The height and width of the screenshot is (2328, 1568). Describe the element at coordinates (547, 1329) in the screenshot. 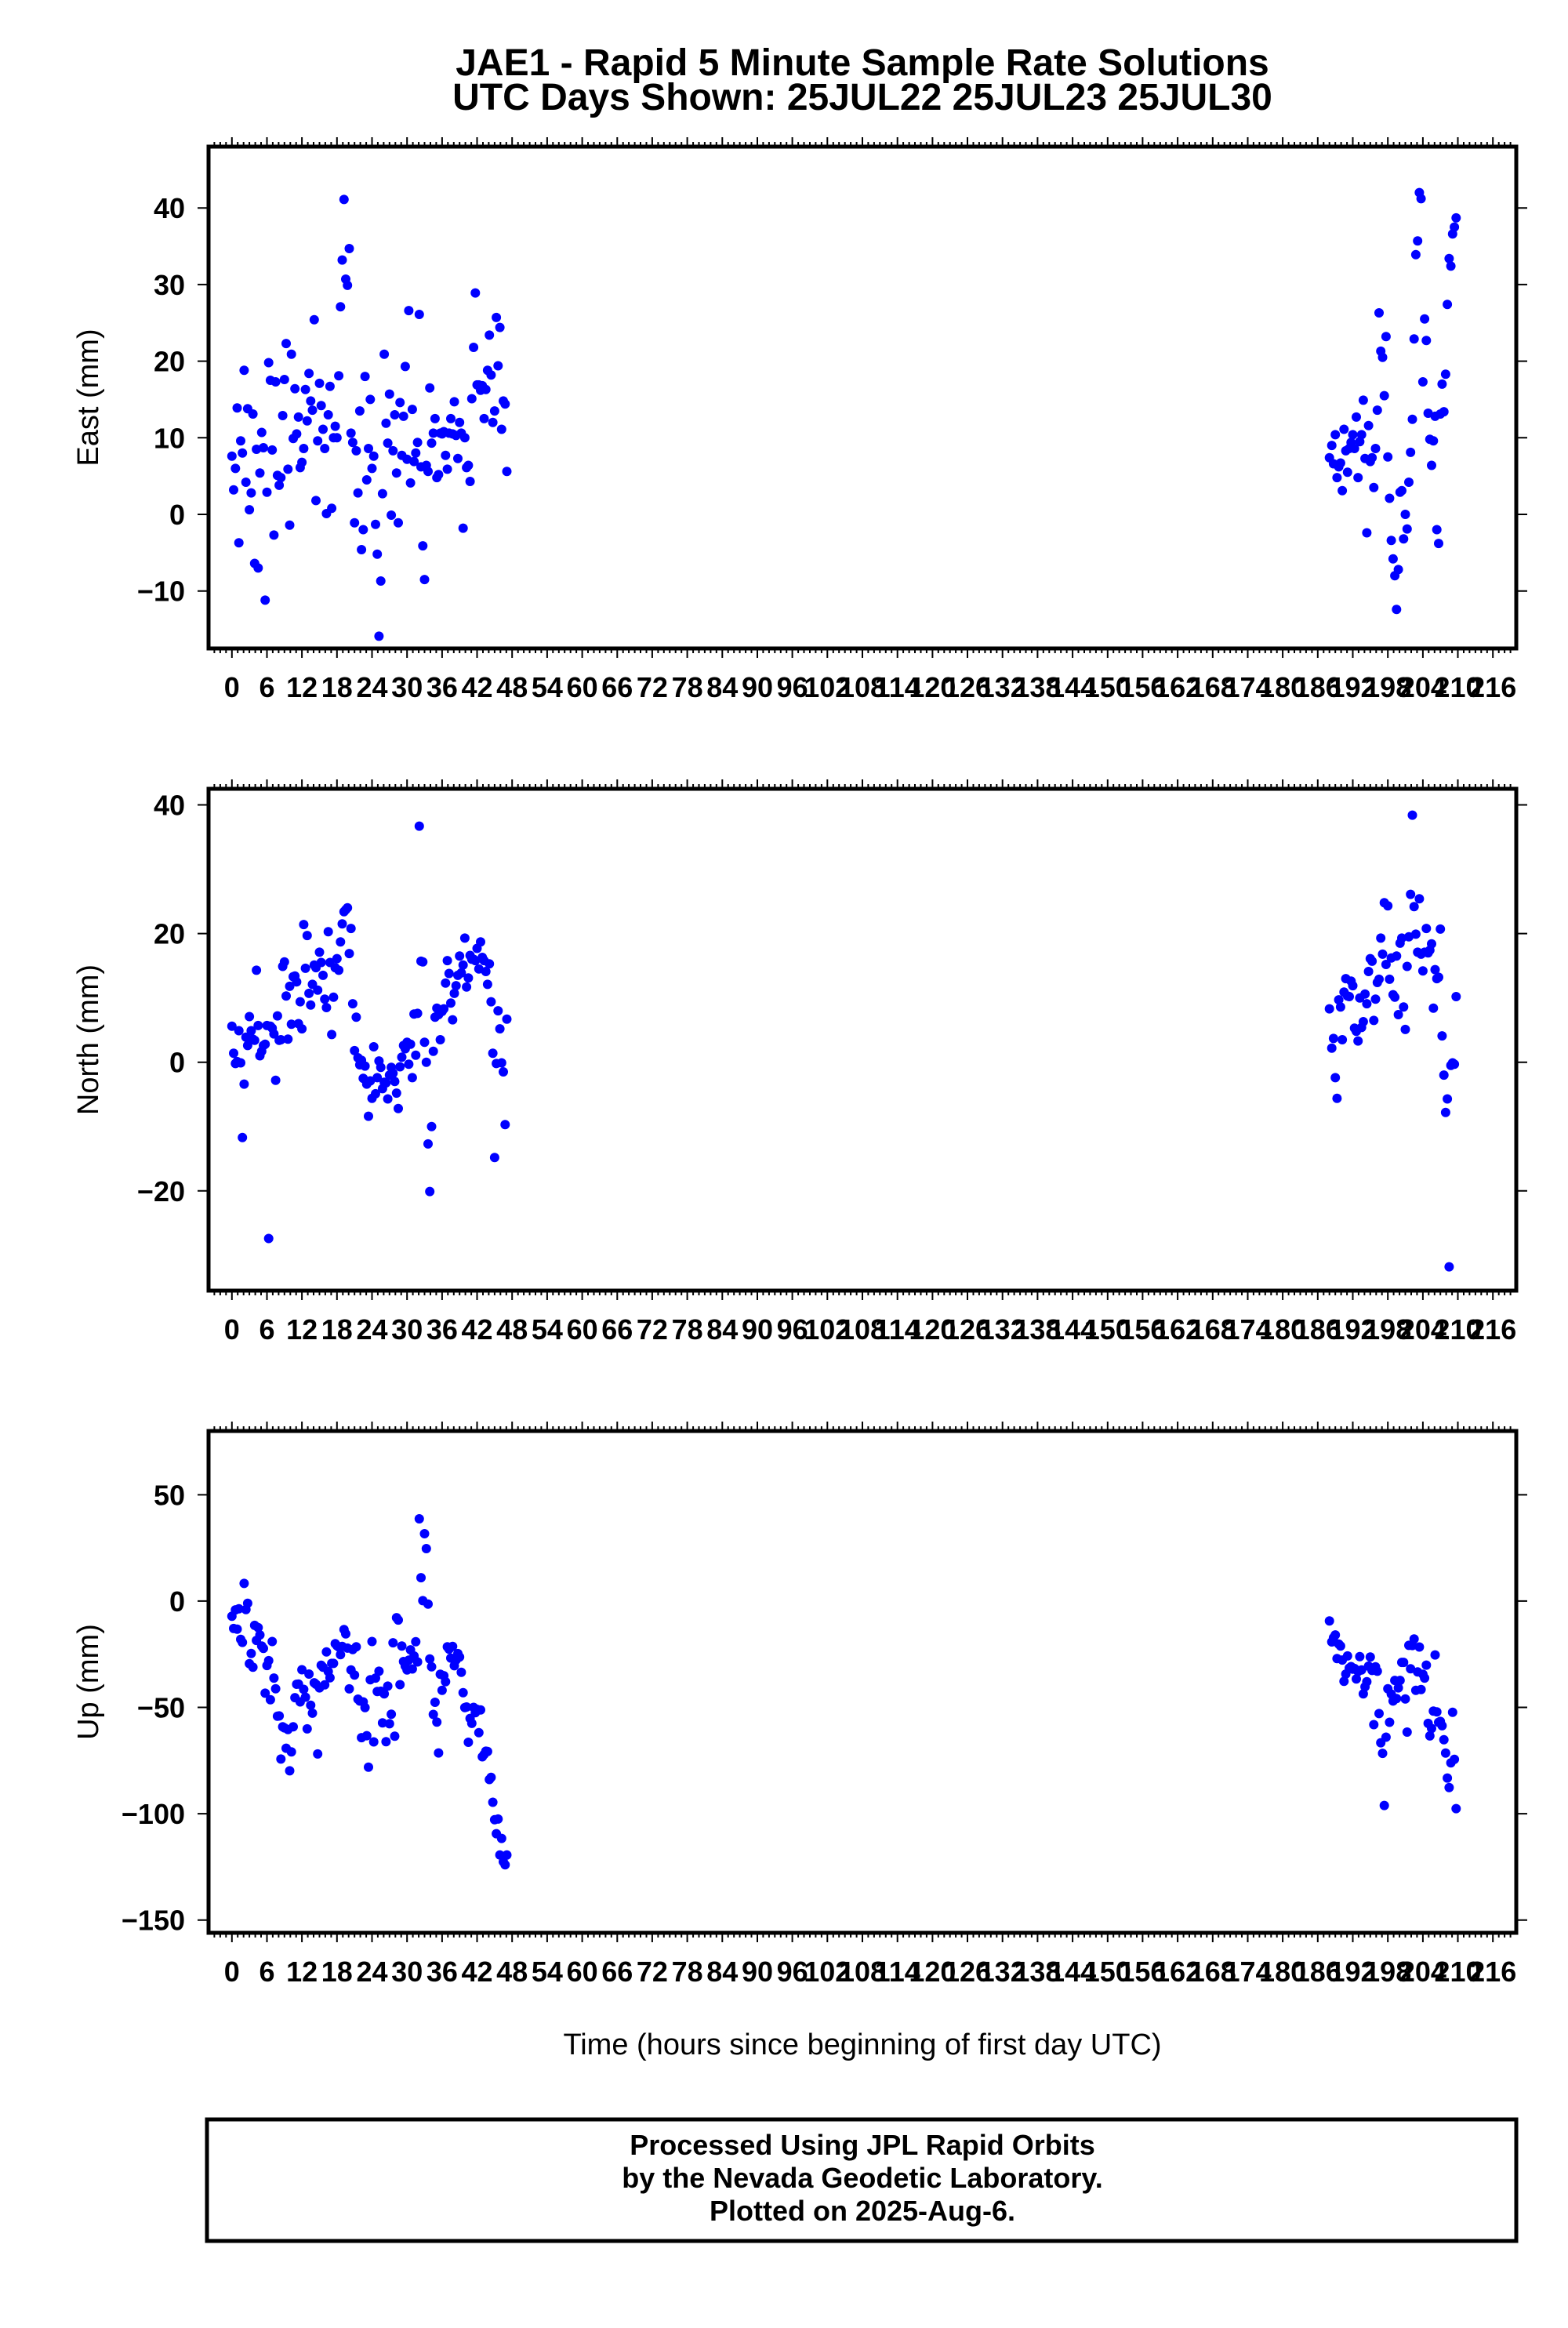

I see `x-tick-label: 54` at that location.